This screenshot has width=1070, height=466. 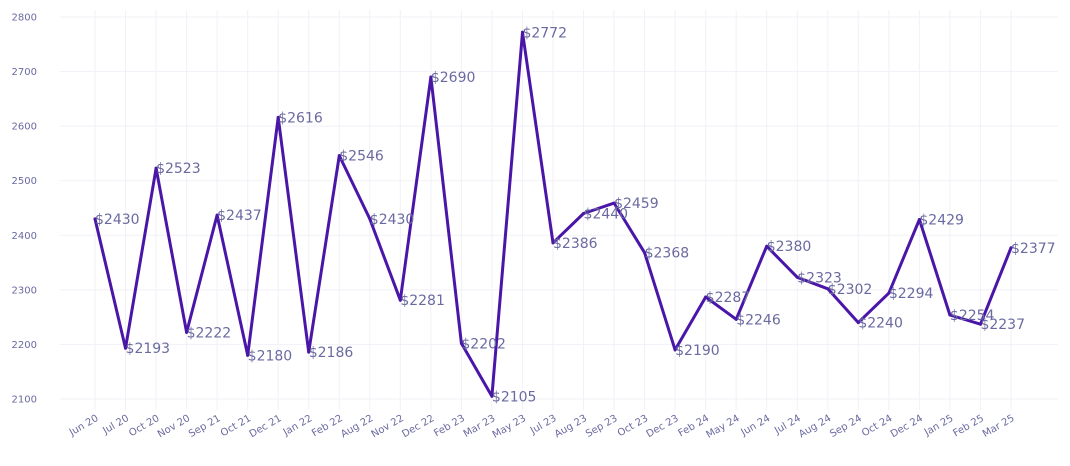 What do you see at coordinates (24, 181) in the screenshot?
I see `y-tick-label: 2500` at bounding box center [24, 181].